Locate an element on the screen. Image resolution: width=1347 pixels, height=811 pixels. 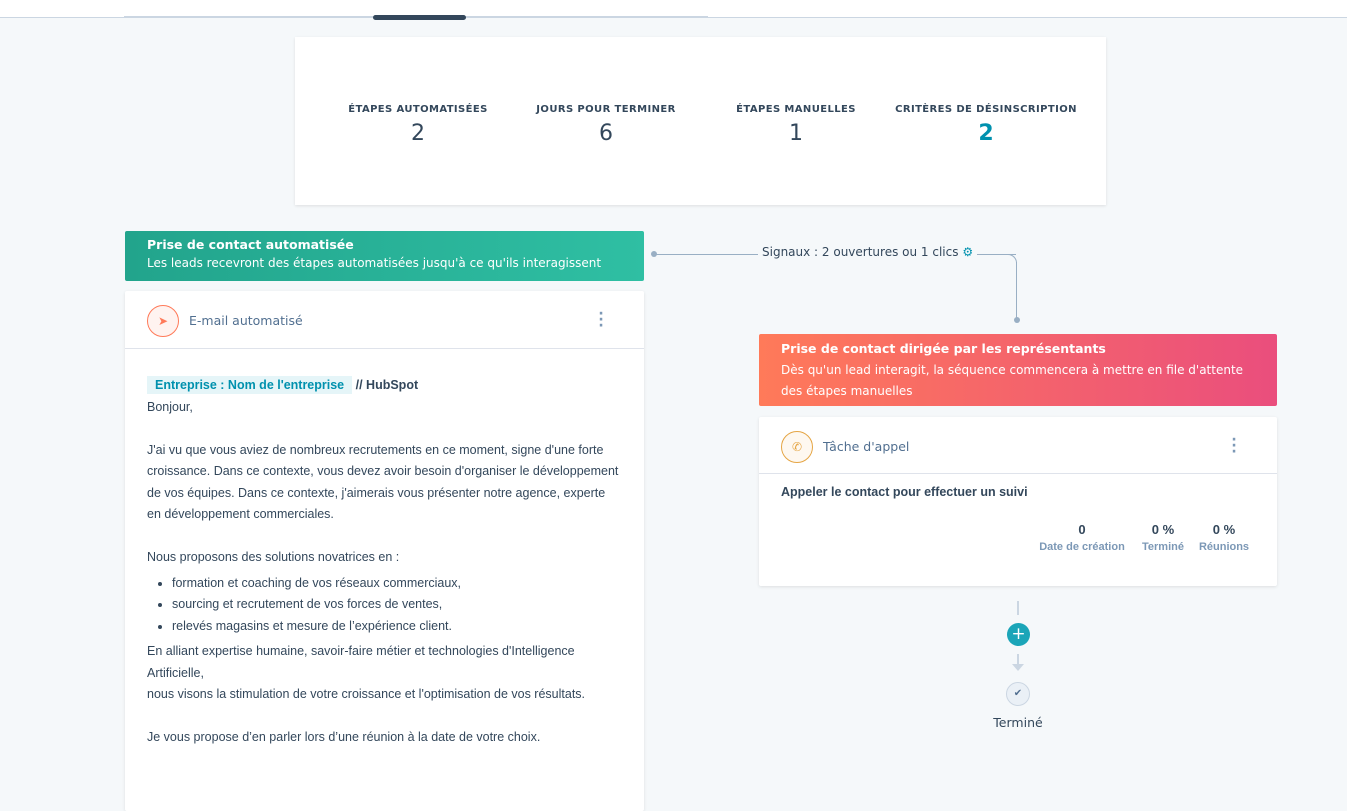
active-tab-indicator is located at coordinates (419, 17).